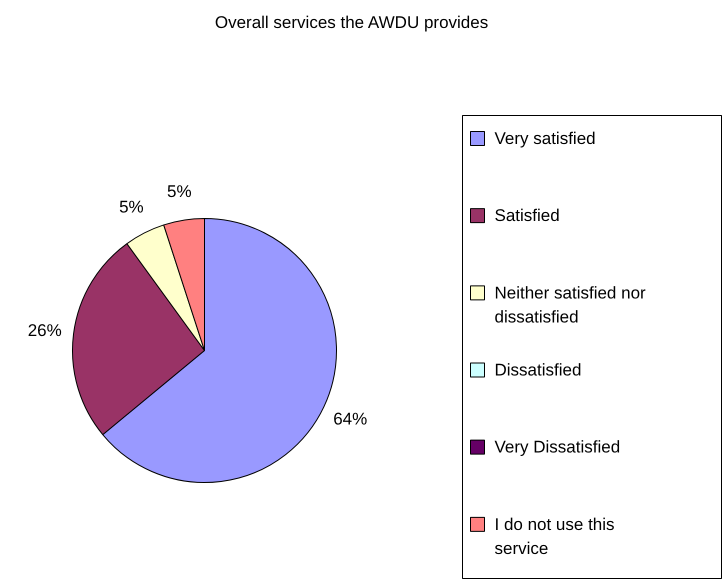  Describe the element at coordinates (527, 216) in the screenshot. I see `legend-label: Satisfied` at that location.